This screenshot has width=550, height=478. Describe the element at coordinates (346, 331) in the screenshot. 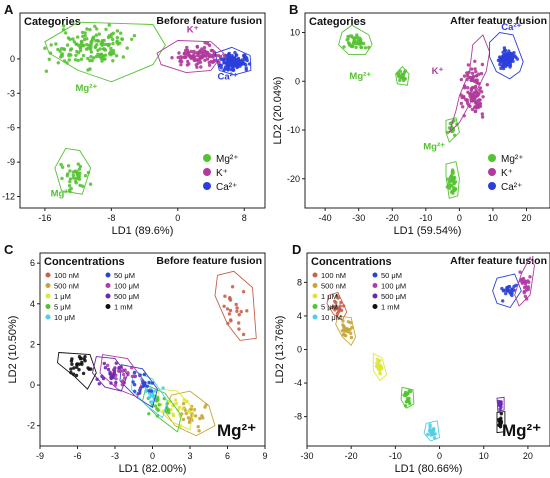

I see `cluster-hull` at that location.